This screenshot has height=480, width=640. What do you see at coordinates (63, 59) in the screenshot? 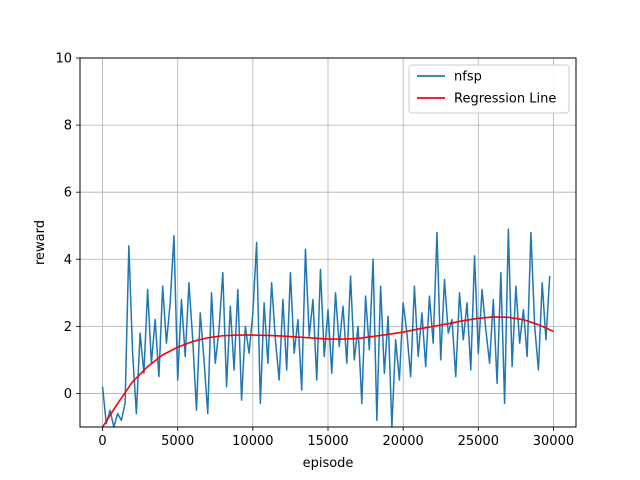
I see `y-tick-label: 10` at bounding box center [63, 59].